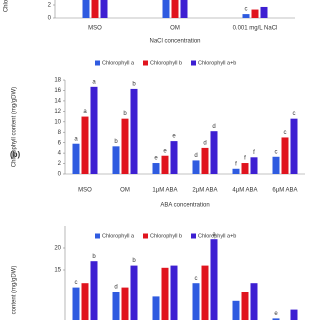 The height and width of the screenshot is (320, 320). What do you see at coordinates (118, 236) in the screenshot?
I see `legend-label: Chlorophyll a` at bounding box center [118, 236].